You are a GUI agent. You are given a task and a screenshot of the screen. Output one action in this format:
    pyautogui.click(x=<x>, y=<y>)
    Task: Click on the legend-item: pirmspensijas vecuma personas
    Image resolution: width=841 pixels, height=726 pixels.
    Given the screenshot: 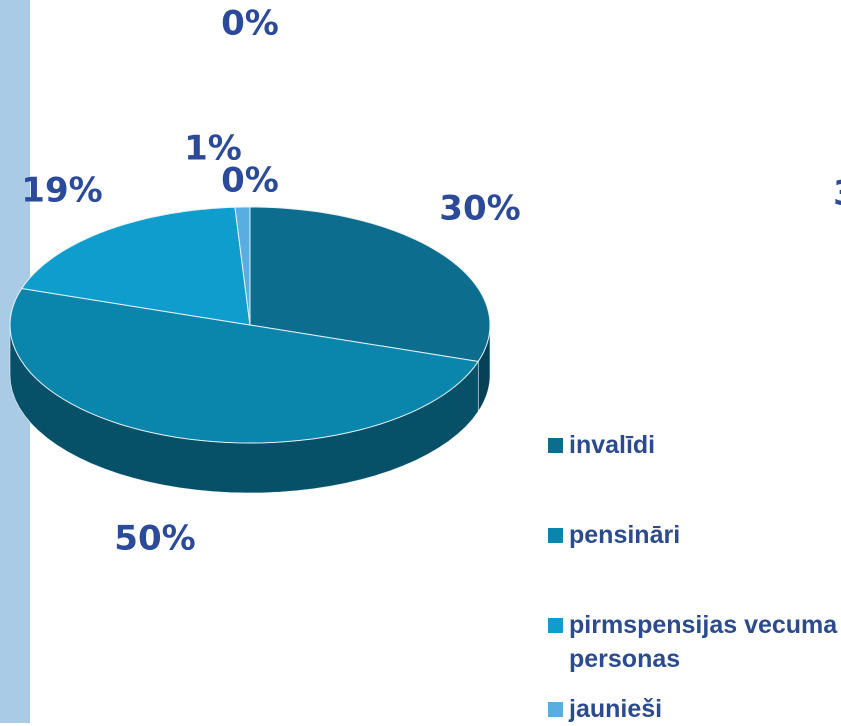 What is the action you would take?
    pyautogui.click(x=693, y=642)
    